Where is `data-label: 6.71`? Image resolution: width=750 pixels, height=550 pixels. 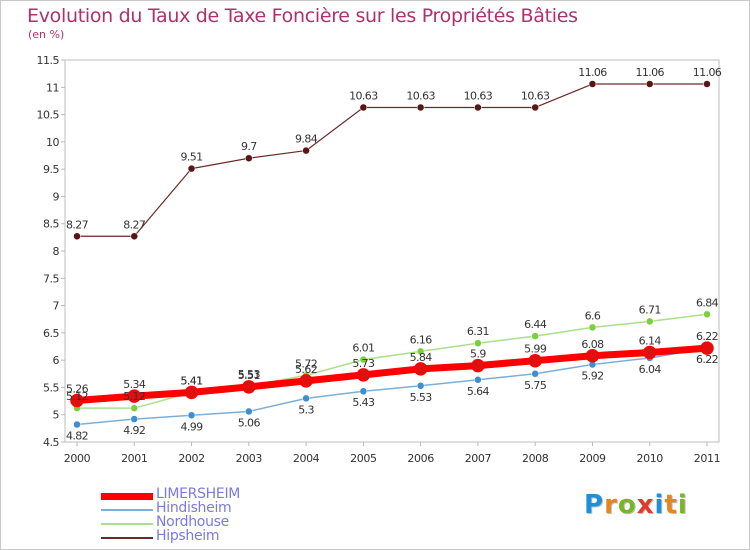
data-label: 6.71 is located at coordinates (650, 309).